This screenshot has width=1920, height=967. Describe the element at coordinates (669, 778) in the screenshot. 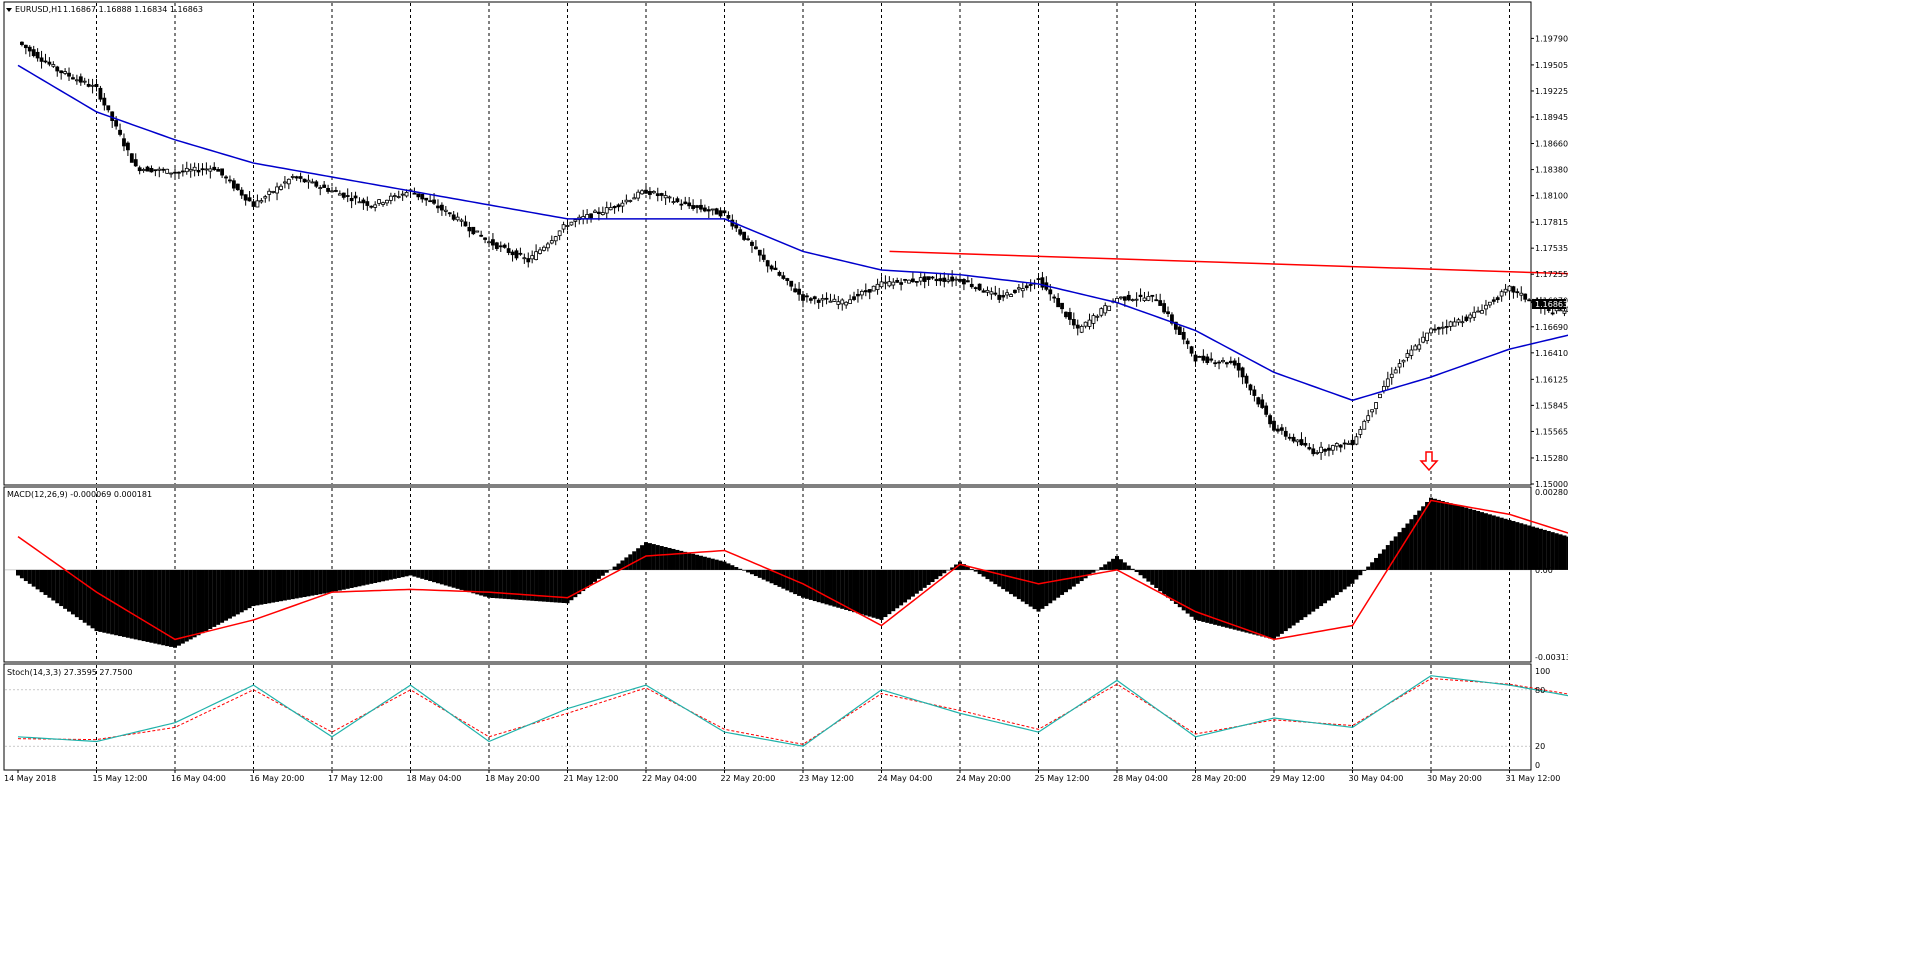

I see `time-label: 22 May 04:00` at that location.